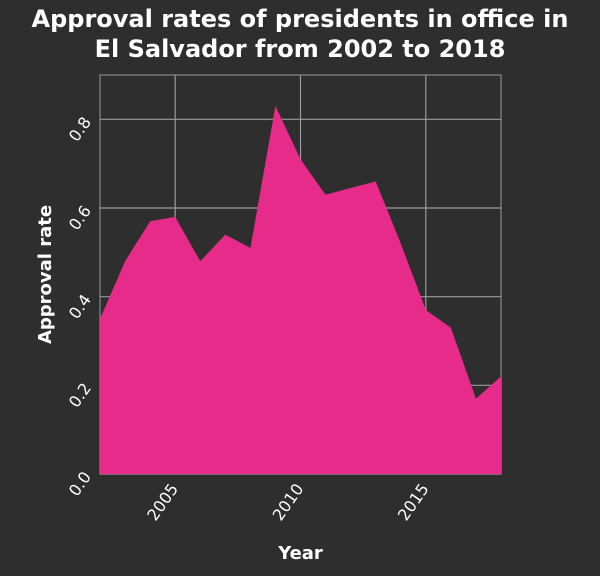 This screenshot has width=600, height=576. What do you see at coordinates (80, 307) in the screenshot?
I see `y-tick-label: 0.4` at bounding box center [80, 307].